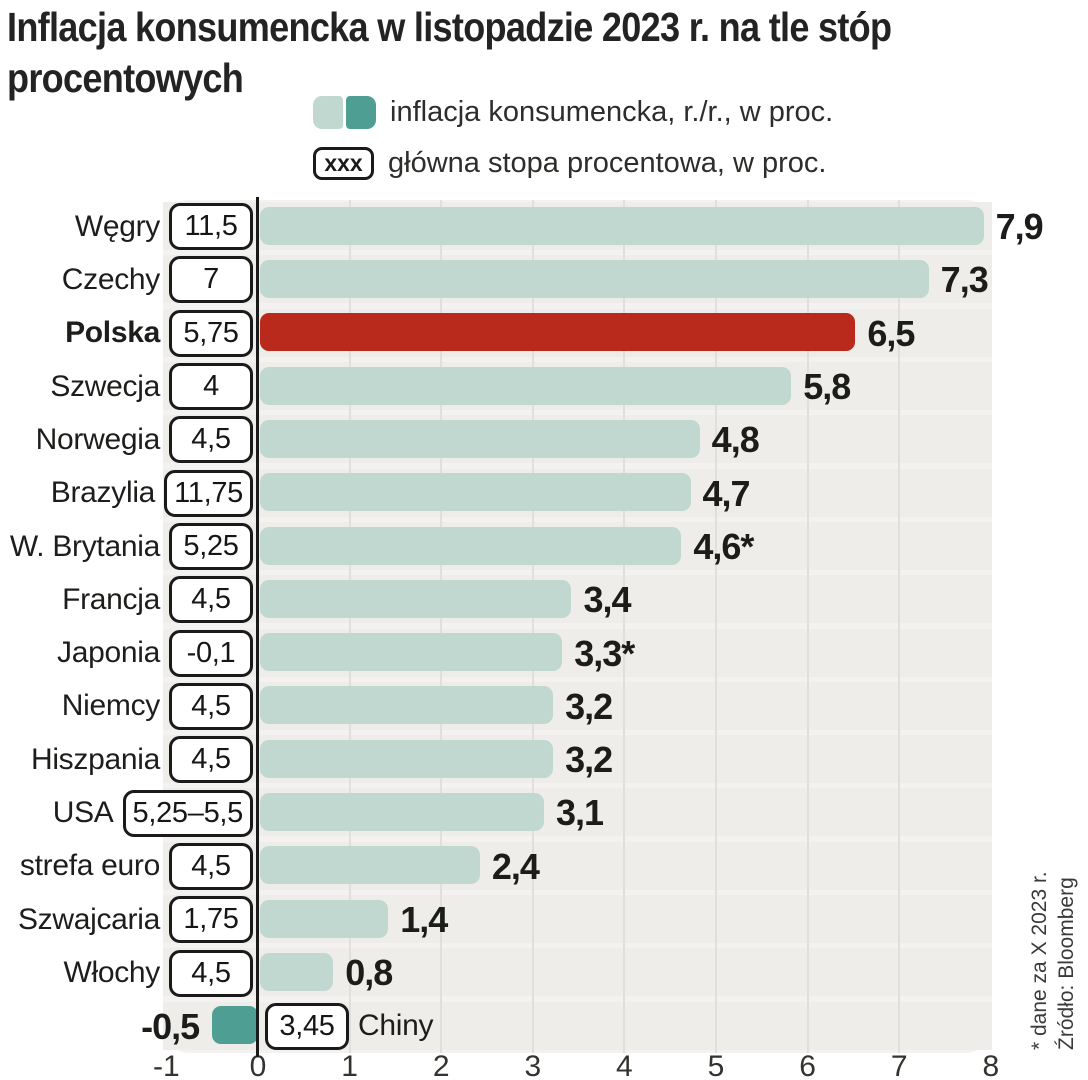  Describe the element at coordinates (88, 919) in the screenshot. I see `country-label: Szwajcaria` at that location.